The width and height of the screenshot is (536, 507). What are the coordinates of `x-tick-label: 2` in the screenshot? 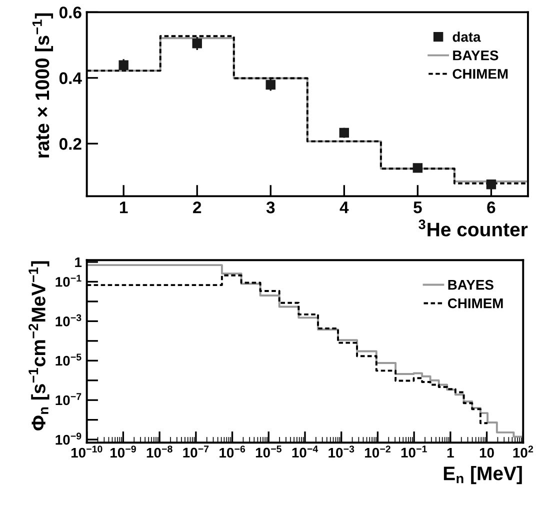 It's located at (197, 208).